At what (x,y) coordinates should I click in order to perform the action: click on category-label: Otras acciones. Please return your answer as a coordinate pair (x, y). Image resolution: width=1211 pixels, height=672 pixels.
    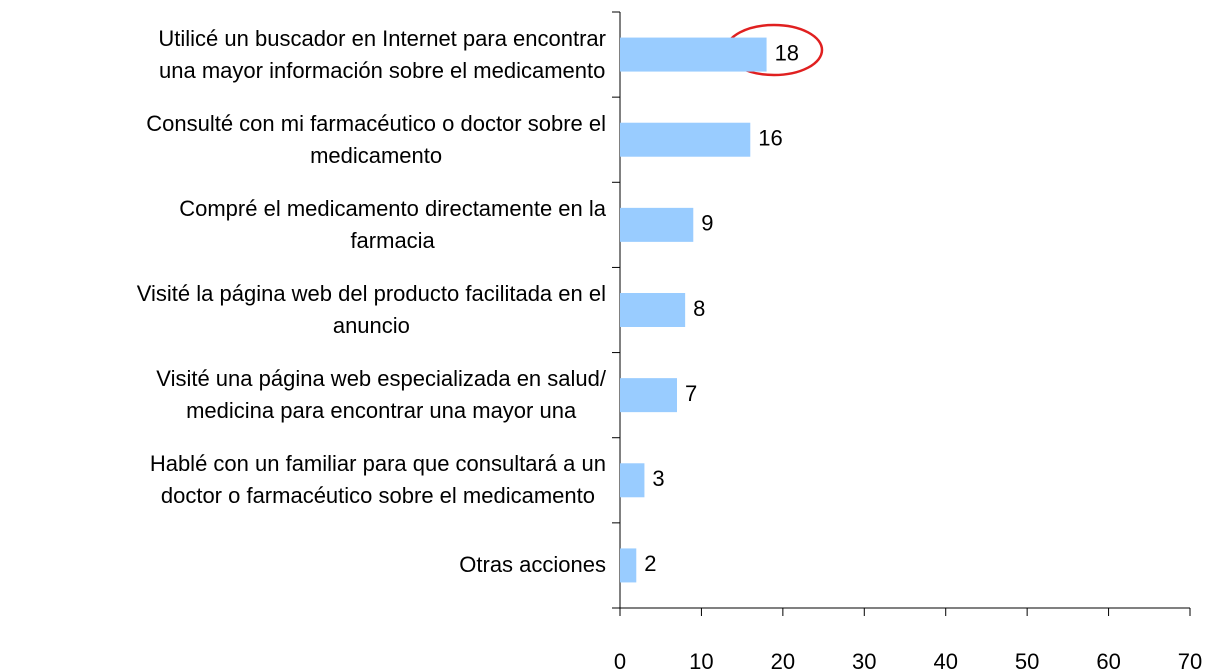
    Looking at the image, I should click on (532, 565).